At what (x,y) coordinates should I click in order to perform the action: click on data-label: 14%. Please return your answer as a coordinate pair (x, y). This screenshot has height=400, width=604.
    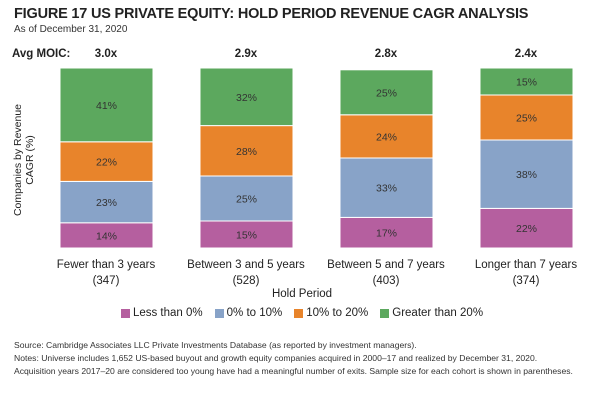
    Looking at the image, I should click on (106, 236).